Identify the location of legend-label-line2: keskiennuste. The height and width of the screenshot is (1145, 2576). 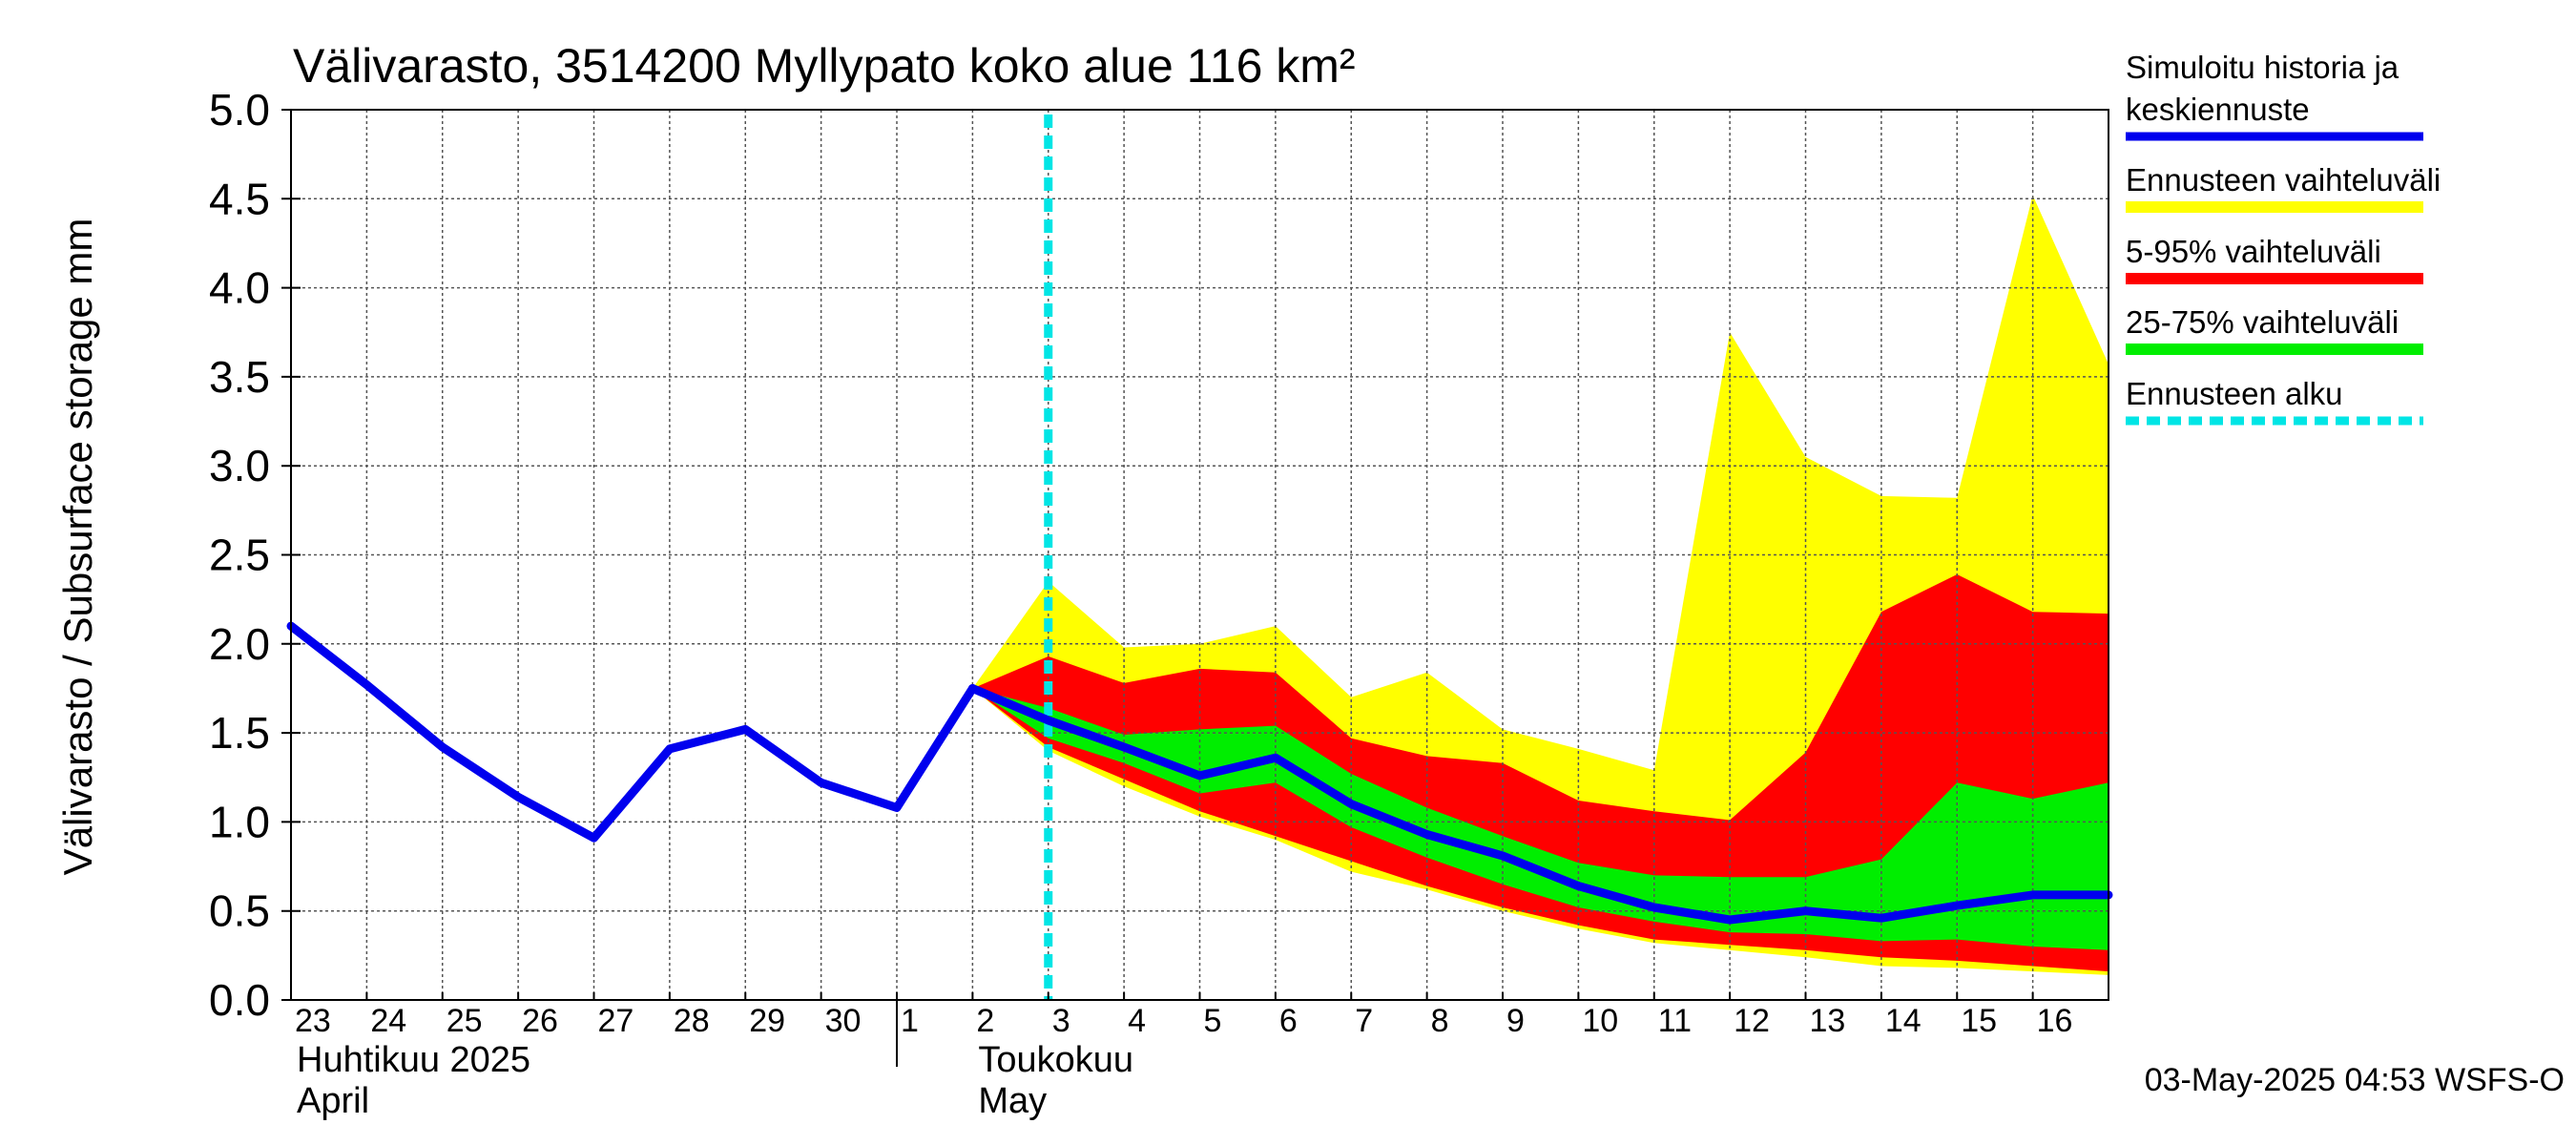
(2218, 109).